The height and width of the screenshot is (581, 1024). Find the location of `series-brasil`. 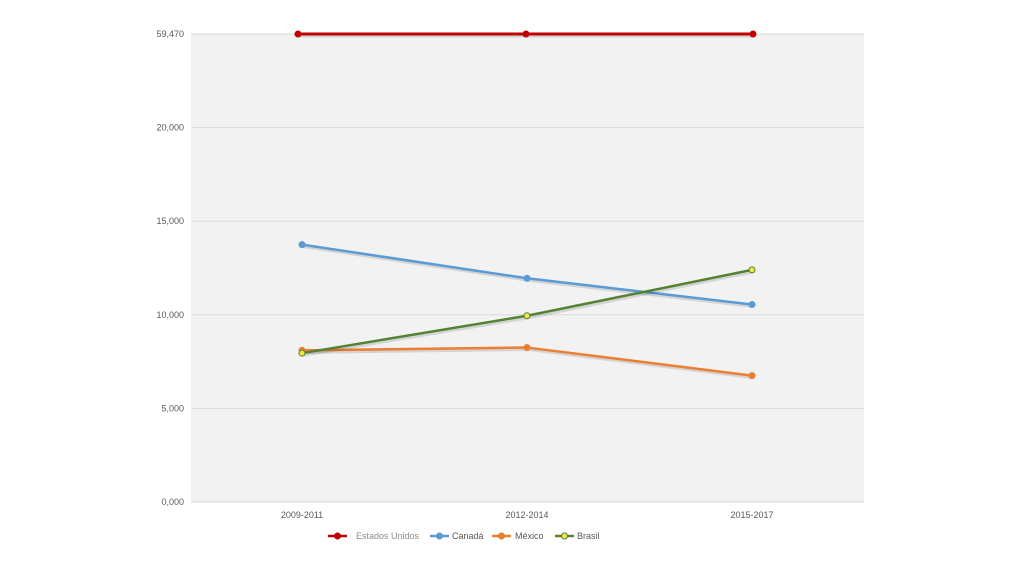

series-brasil is located at coordinates (527, 311).